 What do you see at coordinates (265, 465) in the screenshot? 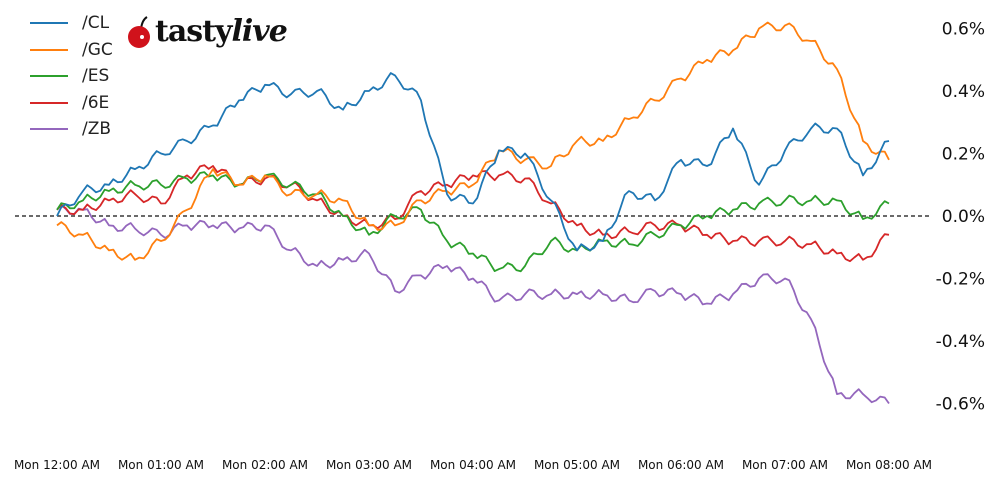
I see `x-tick-label: Mon 02:00 AM` at bounding box center [265, 465].